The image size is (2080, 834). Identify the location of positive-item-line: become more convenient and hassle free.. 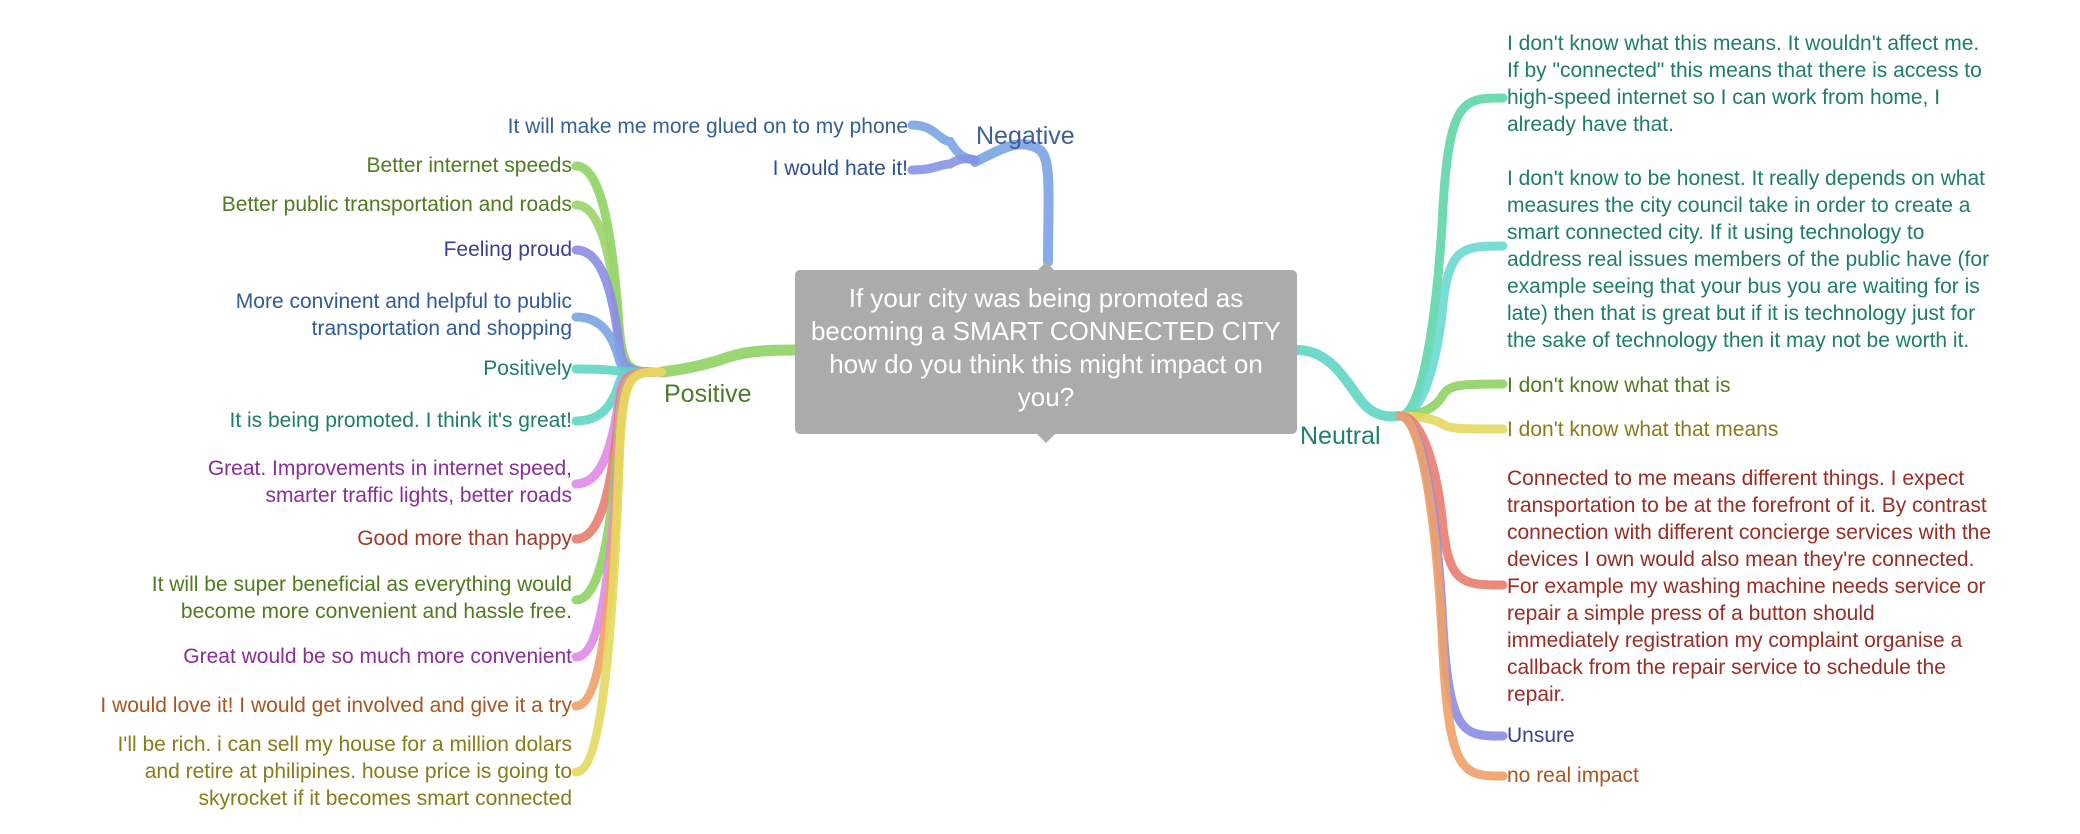
(376, 611).